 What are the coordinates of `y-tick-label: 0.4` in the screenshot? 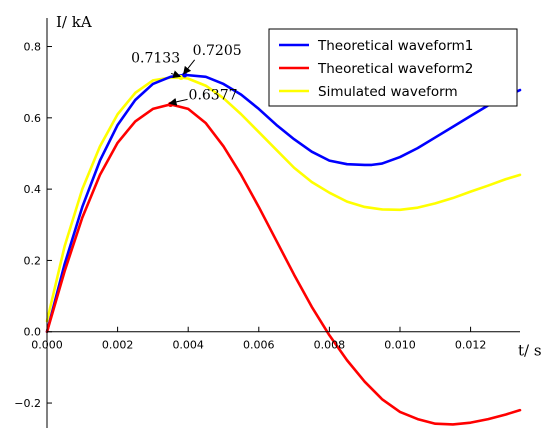 It's located at (33, 189).